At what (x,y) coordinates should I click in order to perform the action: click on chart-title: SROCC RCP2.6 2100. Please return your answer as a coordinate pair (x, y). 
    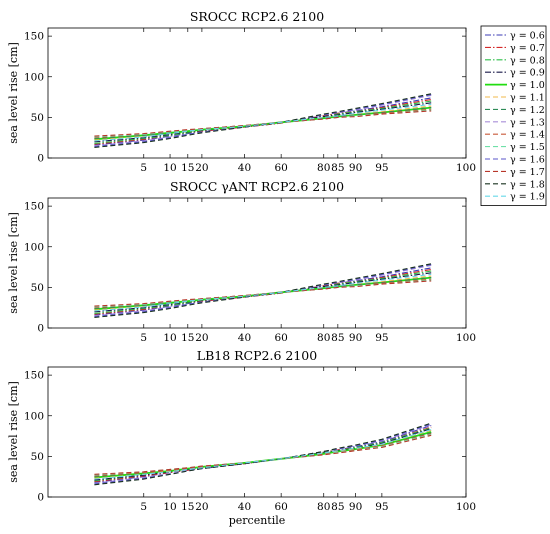
    Looking at the image, I should click on (257, 16).